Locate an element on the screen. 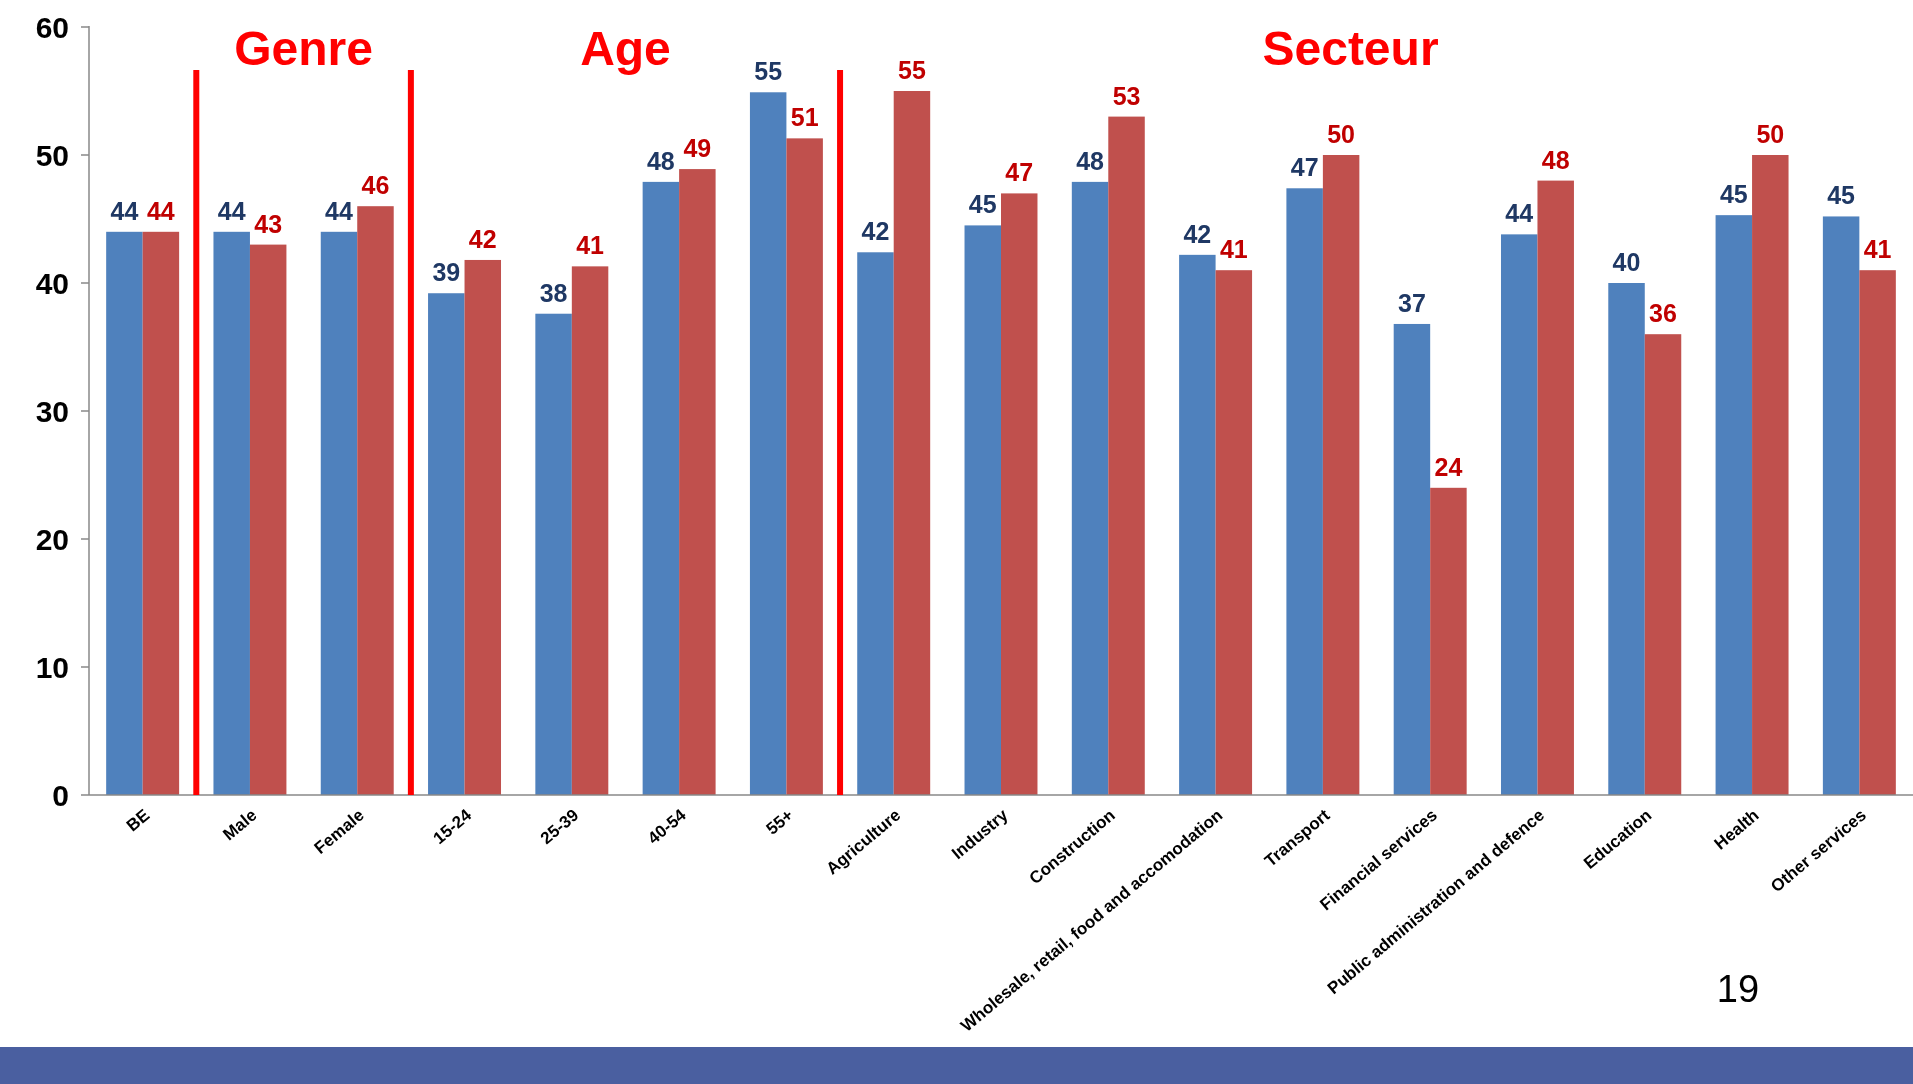 The width and height of the screenshot is (1913, 1084). data-label: 49 is located at coordinates (697, 148).